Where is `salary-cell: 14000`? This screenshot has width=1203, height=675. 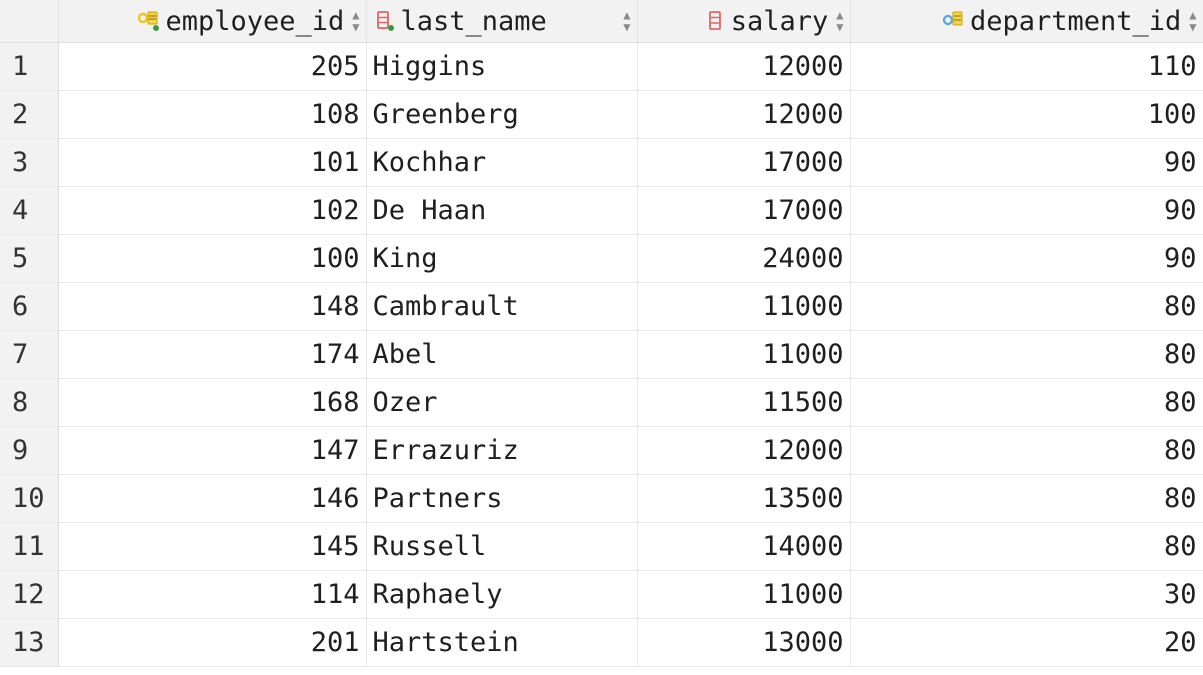
salary-cell: 14000 is located at coordinates (744, 546).